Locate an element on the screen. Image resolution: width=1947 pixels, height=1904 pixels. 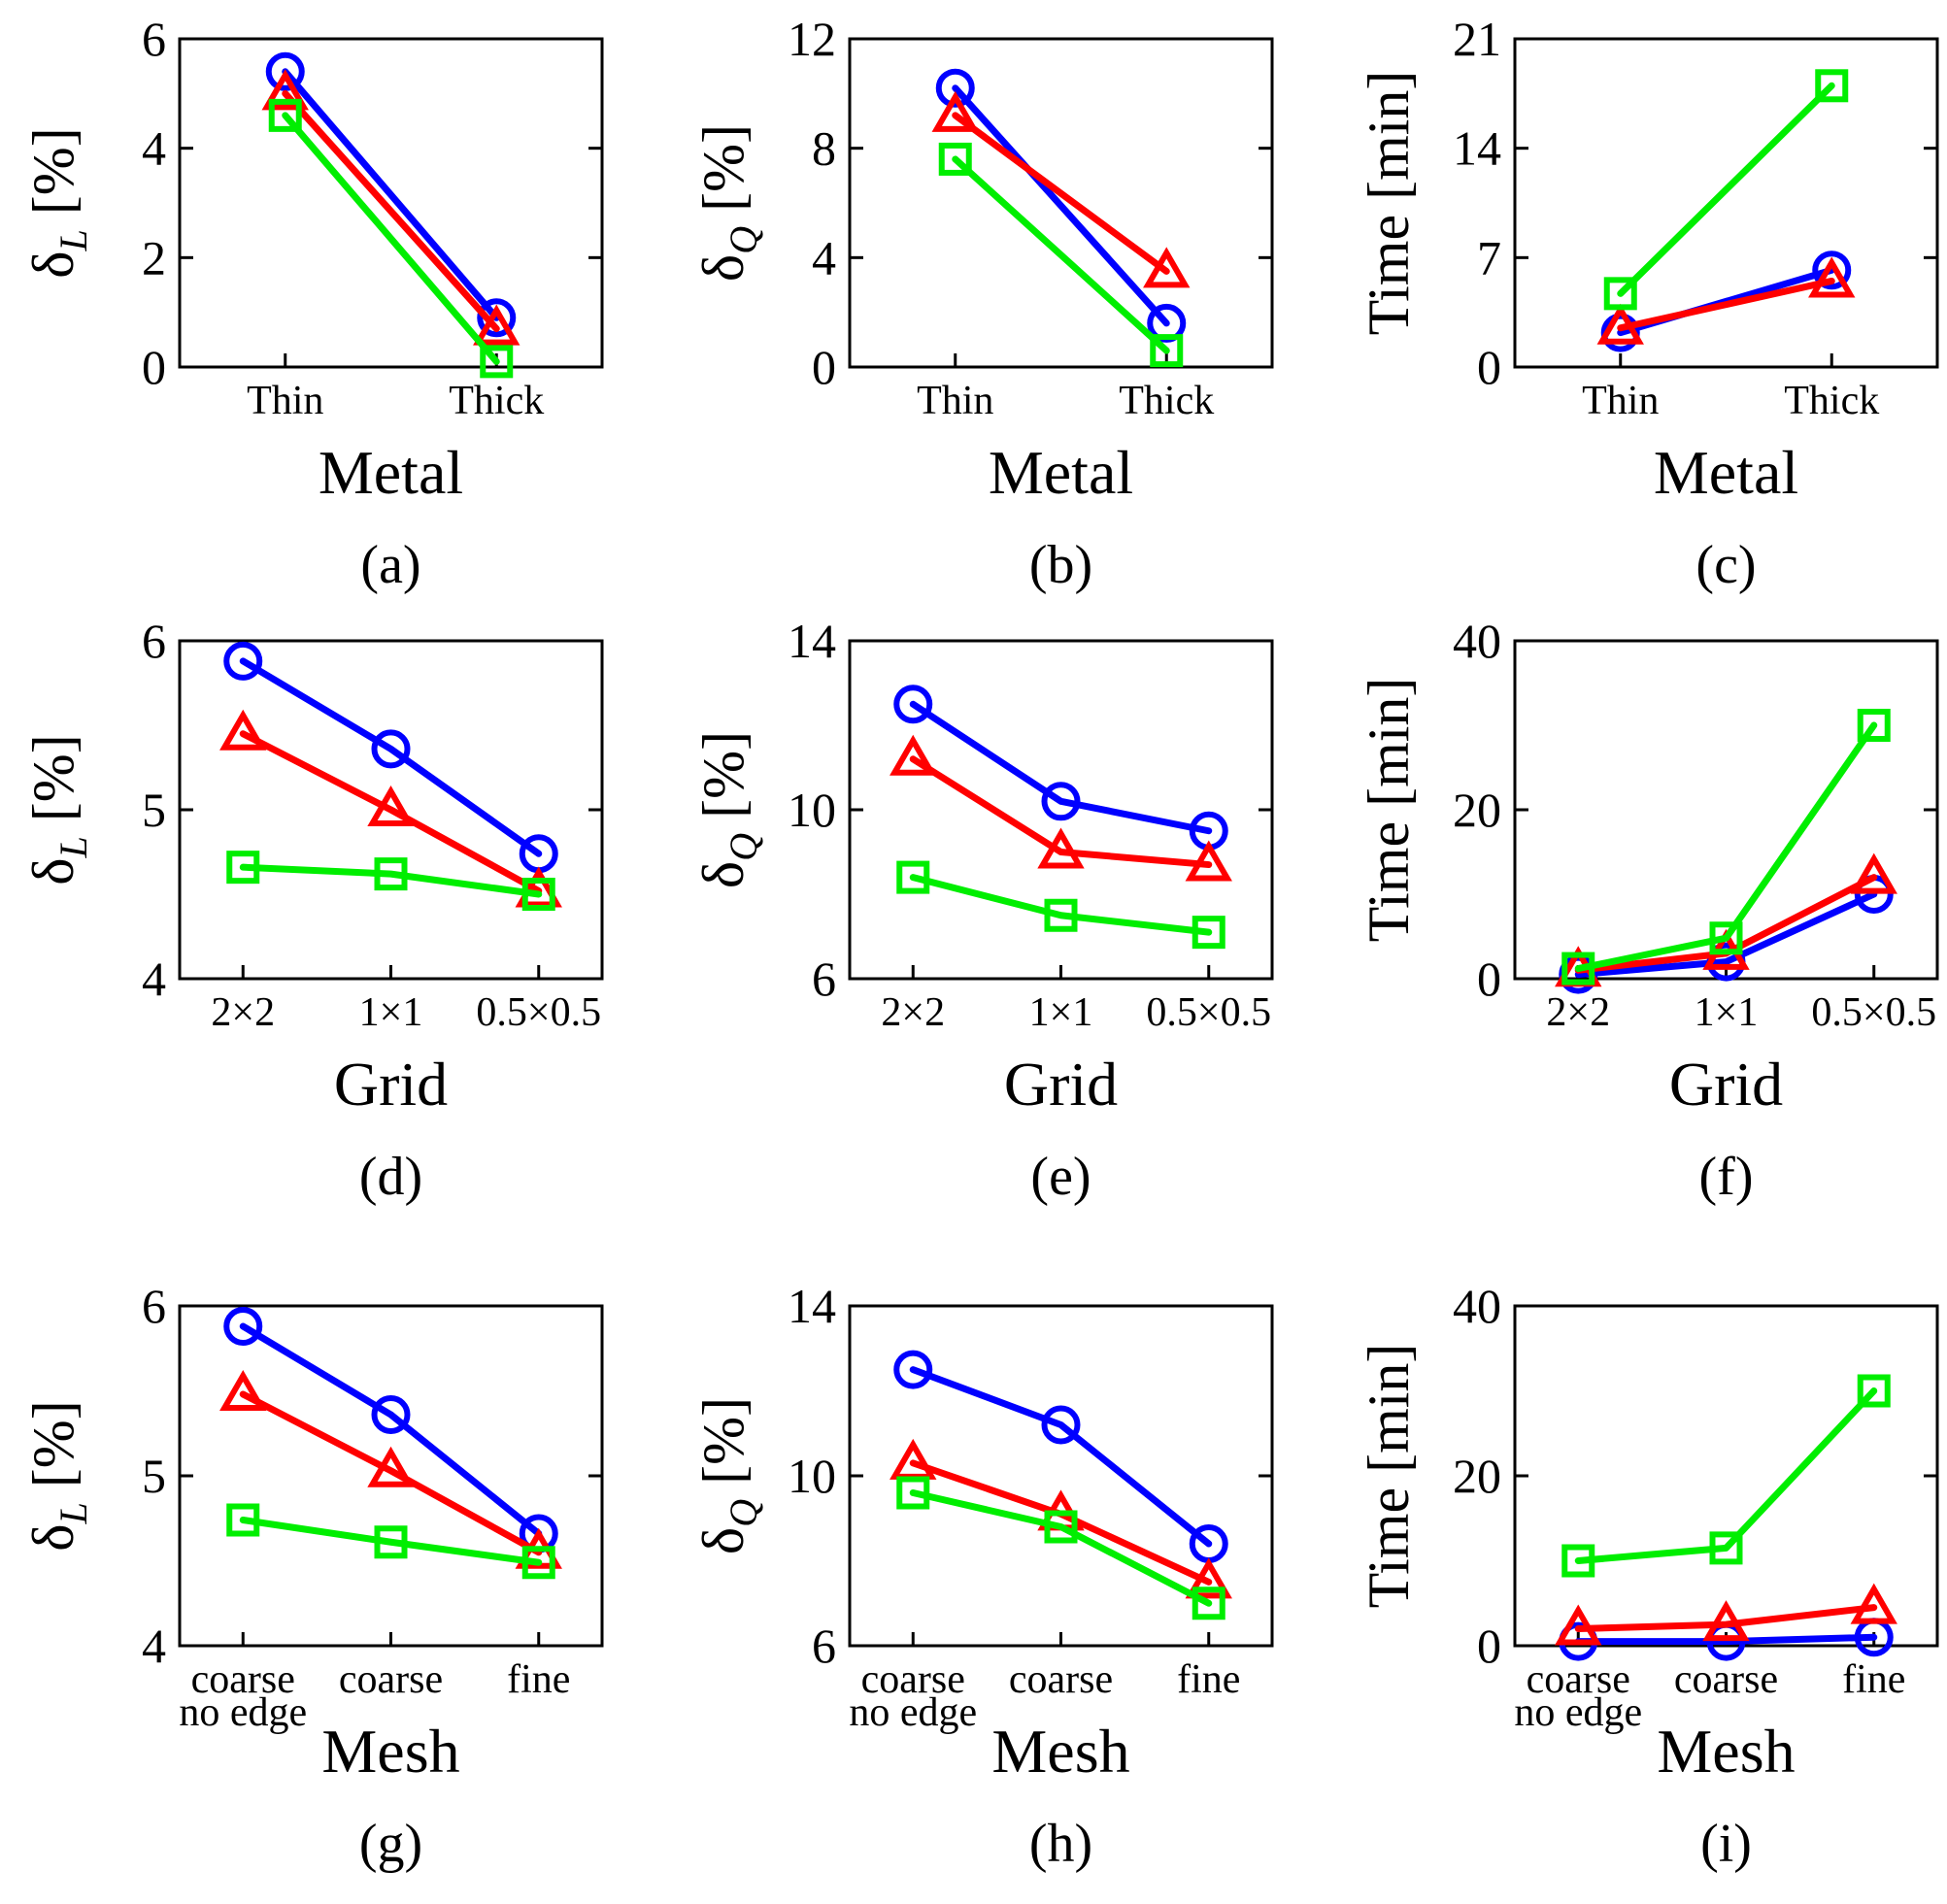
y-axis-label: Time [min] is located at coordinates (1389, 1476).